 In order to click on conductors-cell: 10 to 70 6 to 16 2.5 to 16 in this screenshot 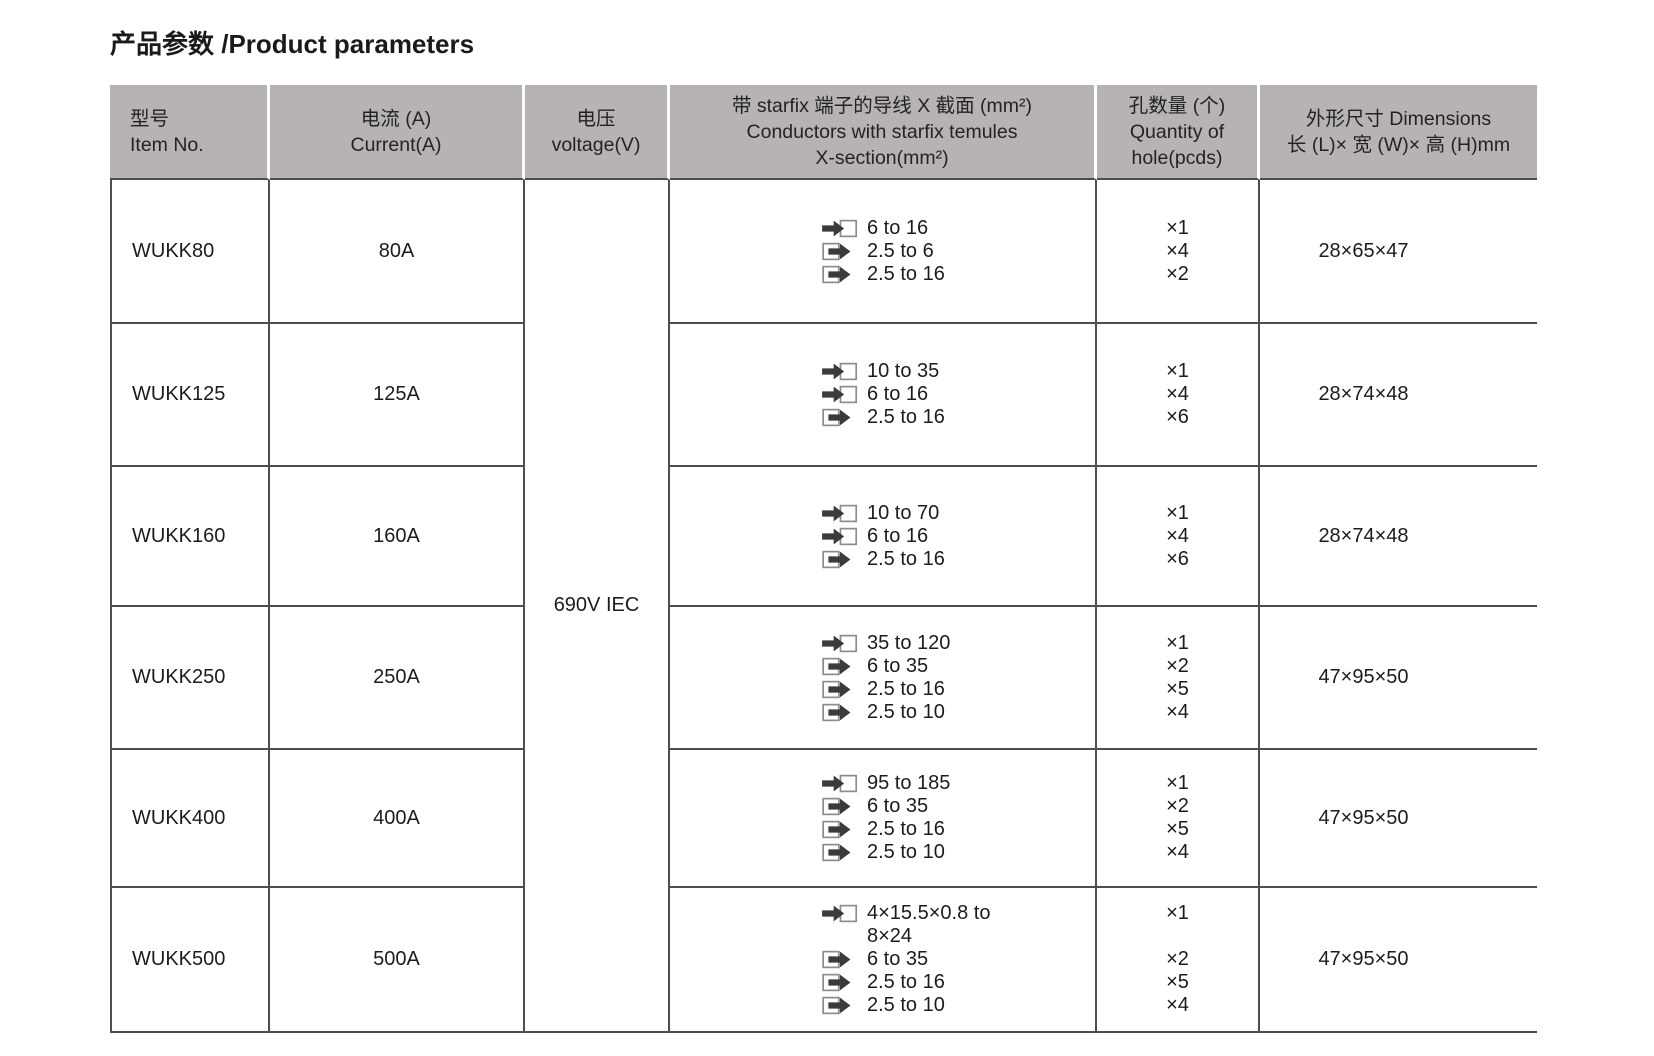, I will do `click(883, 537)`.